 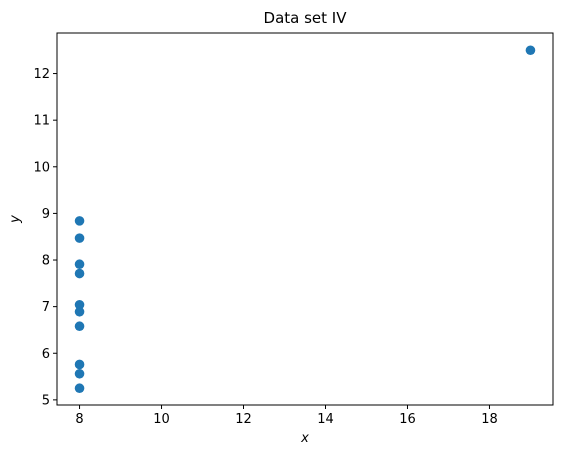 I want to click on x-tick-label: 16, so click(x=407, y=419).